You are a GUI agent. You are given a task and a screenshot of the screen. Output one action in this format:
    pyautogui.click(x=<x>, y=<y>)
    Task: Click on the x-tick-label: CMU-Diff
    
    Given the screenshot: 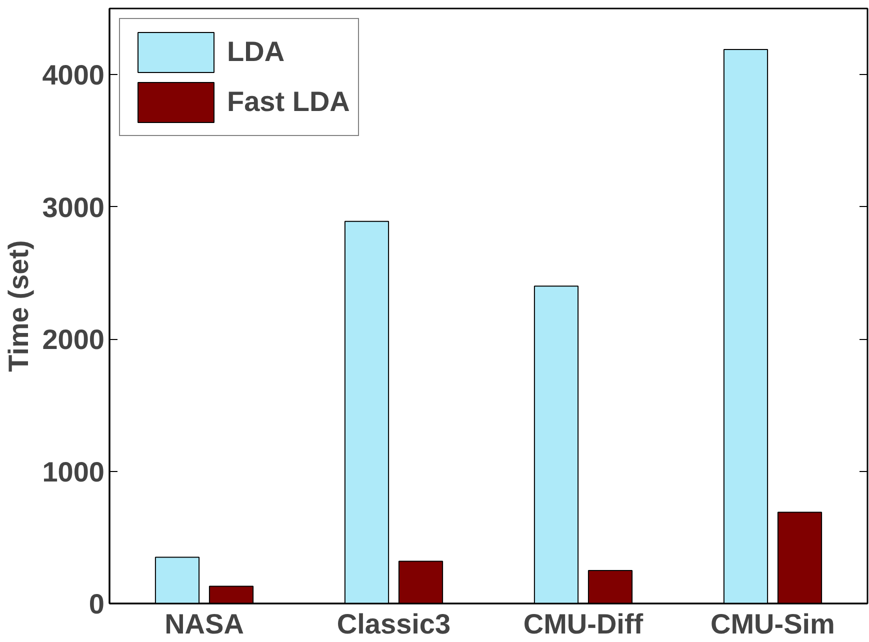 What is the action you would take?
    pyautogui.click(x=583, y=624)
    